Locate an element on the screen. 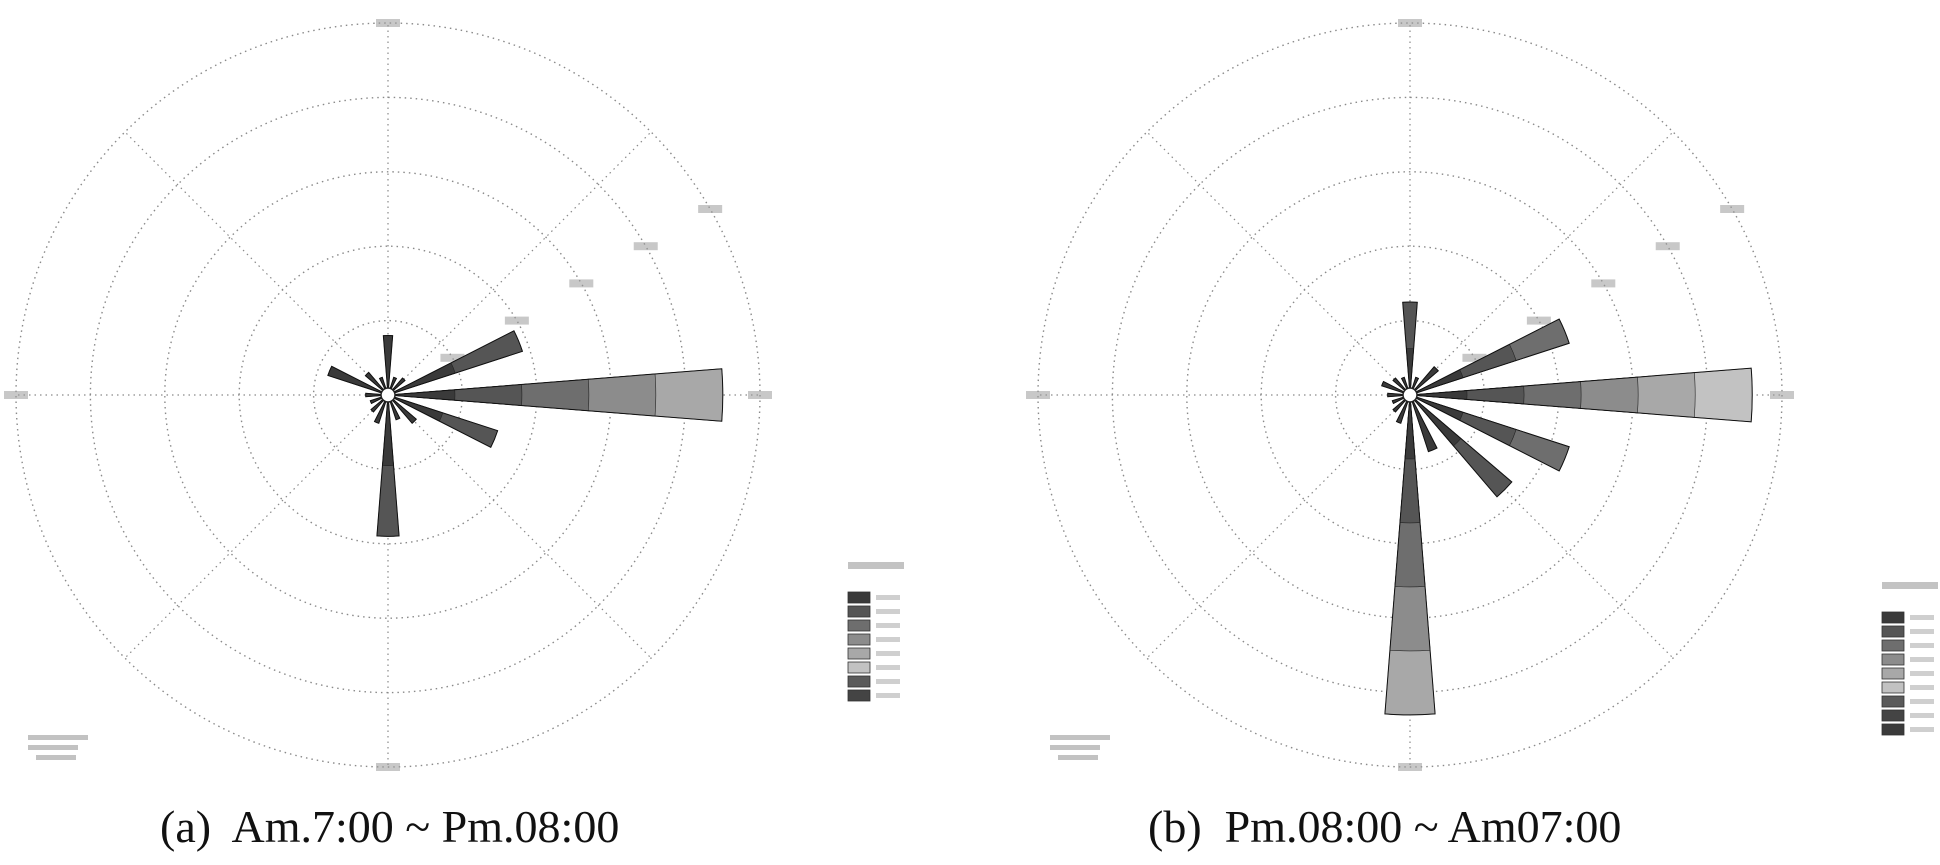 The image size is (1940, 865). grid-ring is located at coordinates (1410, 395).